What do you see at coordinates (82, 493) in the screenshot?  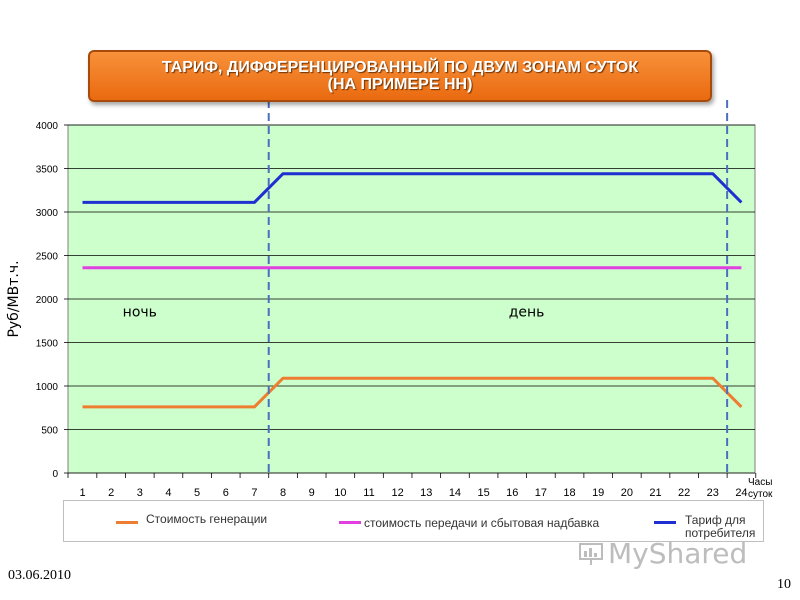 I see `x-tick-label: 1` at bounding box center [82, 493].